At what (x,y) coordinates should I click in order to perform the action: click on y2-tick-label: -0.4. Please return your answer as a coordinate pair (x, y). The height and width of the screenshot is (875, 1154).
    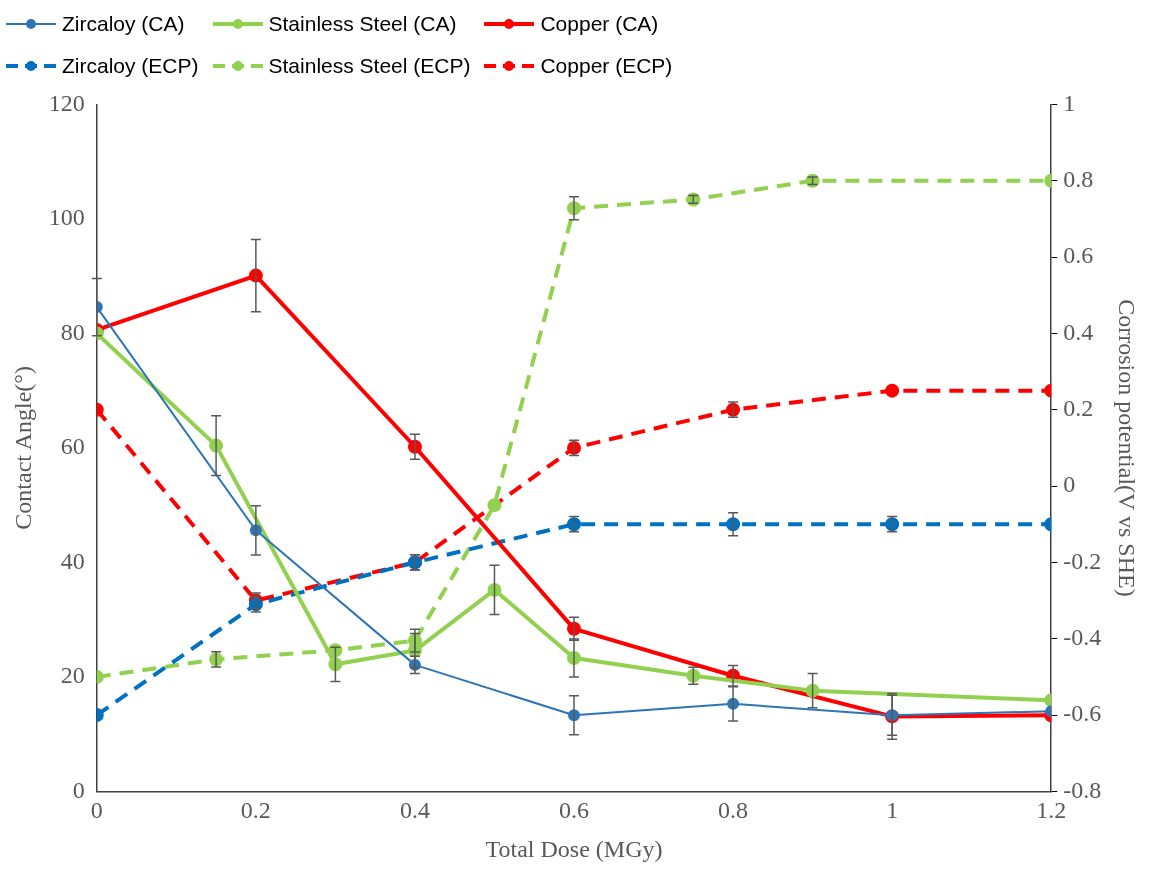
    Looking at the image, I should click on (1082, 637).